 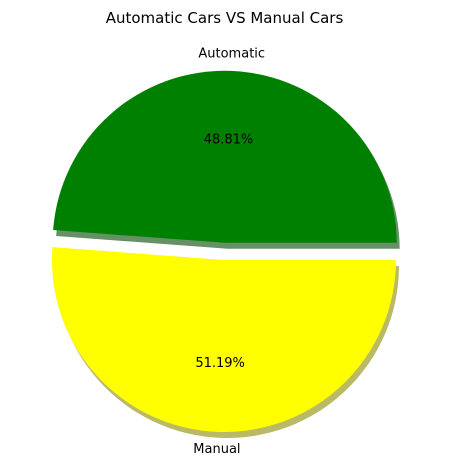 I want to click on pie-labels: 48.81% Automatic 51.19% Manual, so click(x=229, y=252).